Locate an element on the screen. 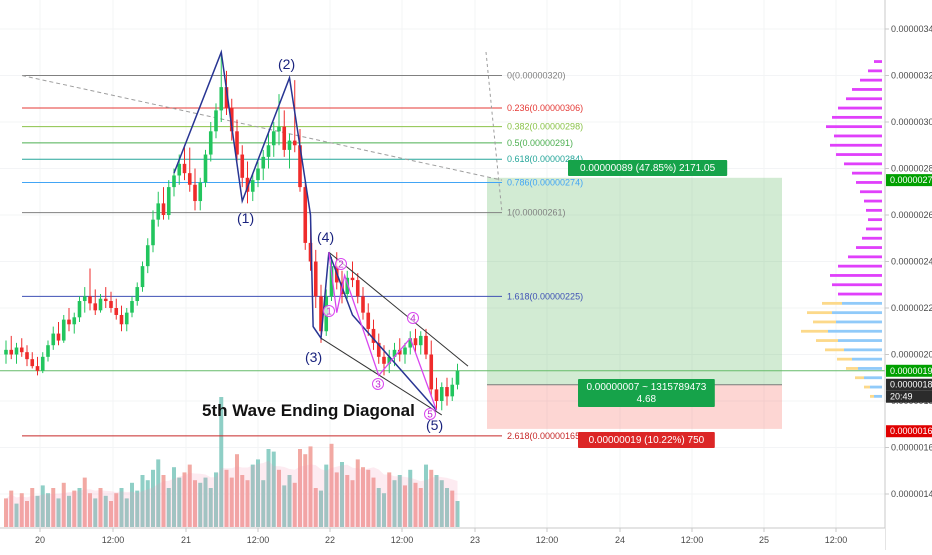 The image size is (932, 555). volume-layer is located at coordinates (232, 462).